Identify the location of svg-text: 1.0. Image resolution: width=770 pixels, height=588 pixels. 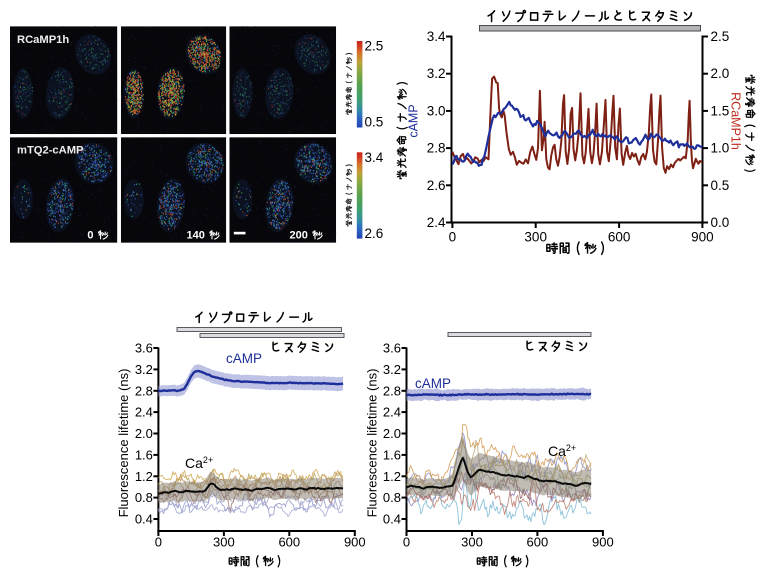
(720, 148).